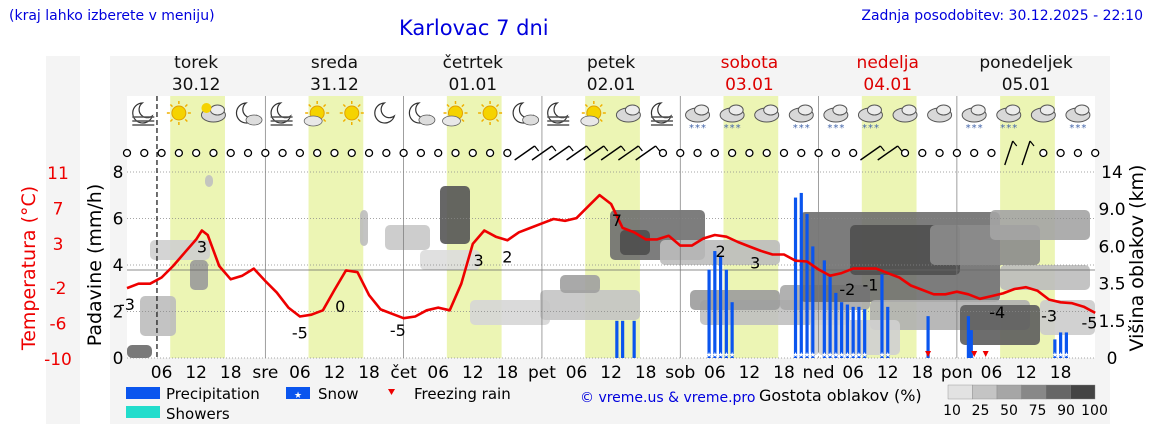 This screenshot has height=443, width=1152. Describe the element at coordinates (1038, 411) in the screenshot. I see `cloud-density-scale-label: 75` at that location.